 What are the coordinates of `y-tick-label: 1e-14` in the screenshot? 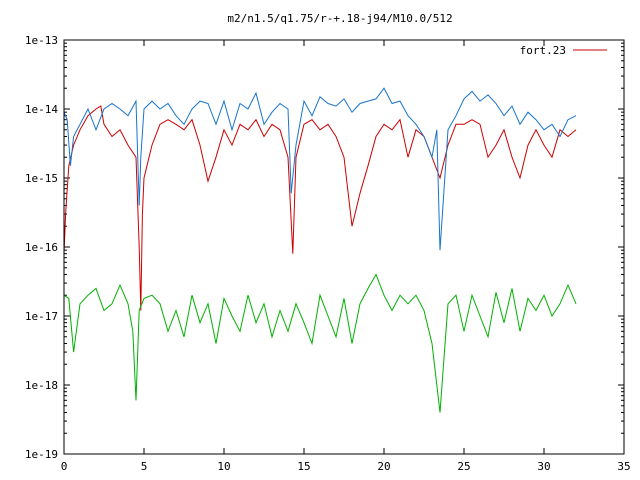 It's located at (41, 109).